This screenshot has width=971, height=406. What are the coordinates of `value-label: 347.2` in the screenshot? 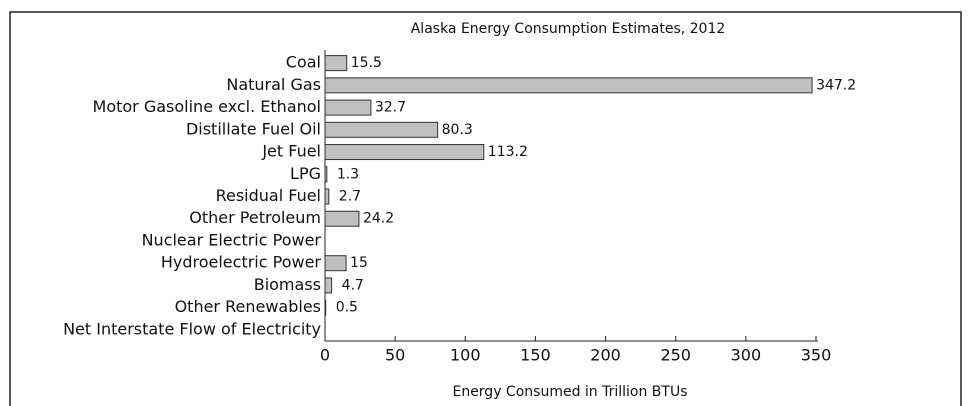 It's located at (836, 85).